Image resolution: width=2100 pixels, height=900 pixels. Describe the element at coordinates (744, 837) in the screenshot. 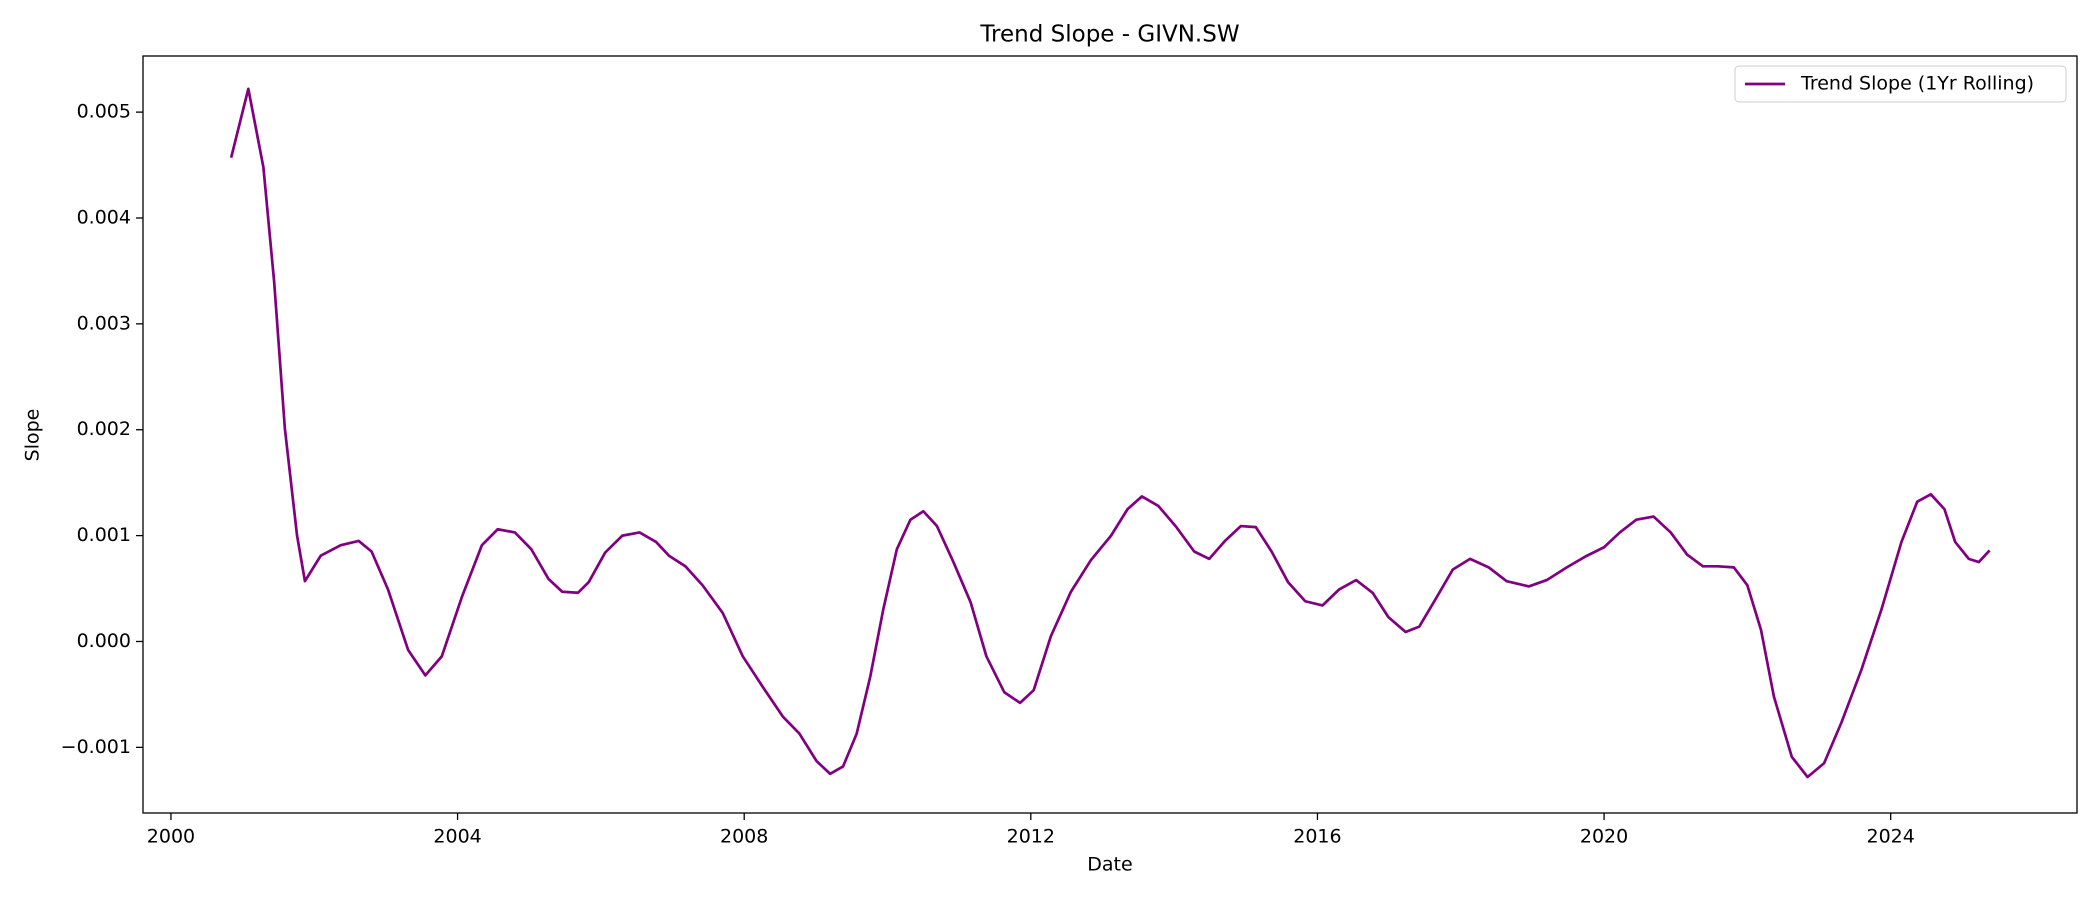

I see `x-tick-label: 2008` at that location.